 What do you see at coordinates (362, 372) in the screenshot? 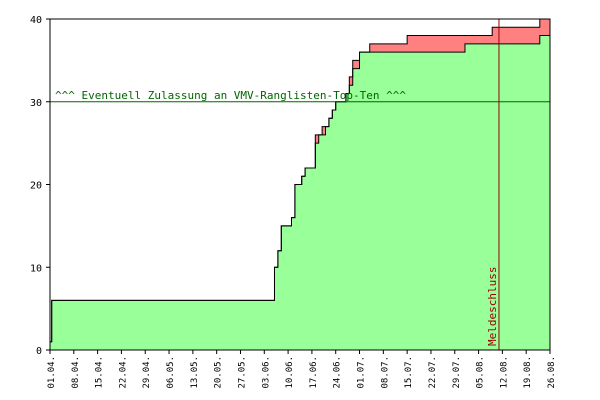
I see `x-tick-label: 01.07.` at bounding box center [362, 372].